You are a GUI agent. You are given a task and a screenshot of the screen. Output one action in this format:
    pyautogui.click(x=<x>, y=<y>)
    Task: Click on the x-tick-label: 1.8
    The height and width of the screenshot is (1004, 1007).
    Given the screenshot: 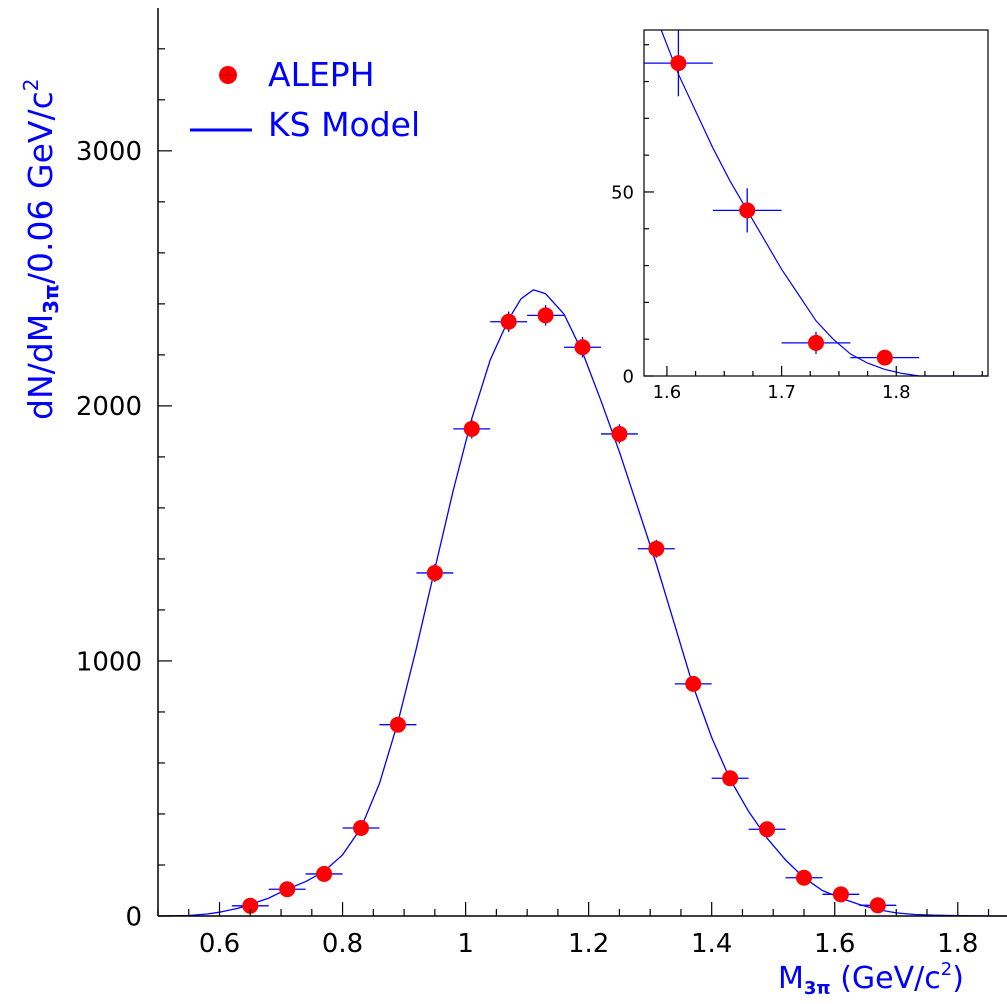 What is the action you would take?
    pyautogui.click(x=957, y=944)
    